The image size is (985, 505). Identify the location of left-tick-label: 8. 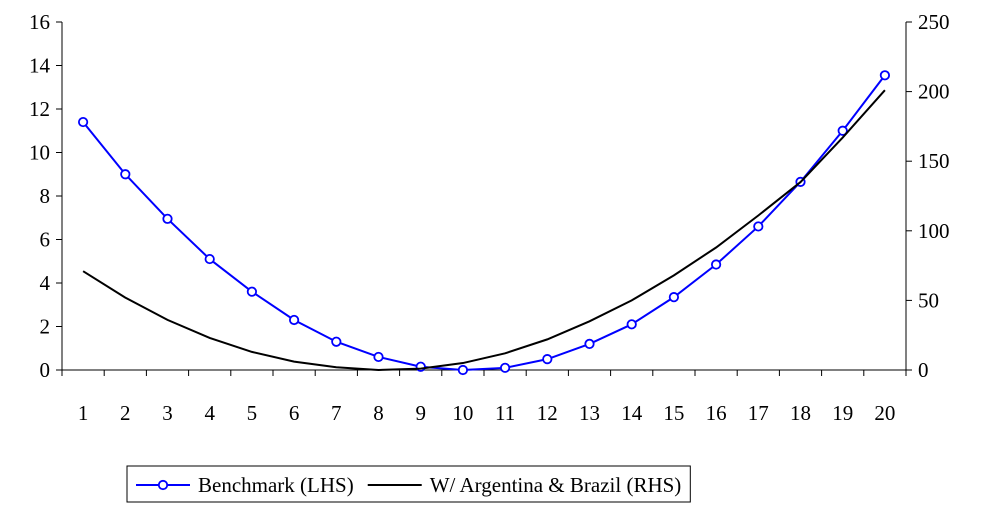
(45, 196).